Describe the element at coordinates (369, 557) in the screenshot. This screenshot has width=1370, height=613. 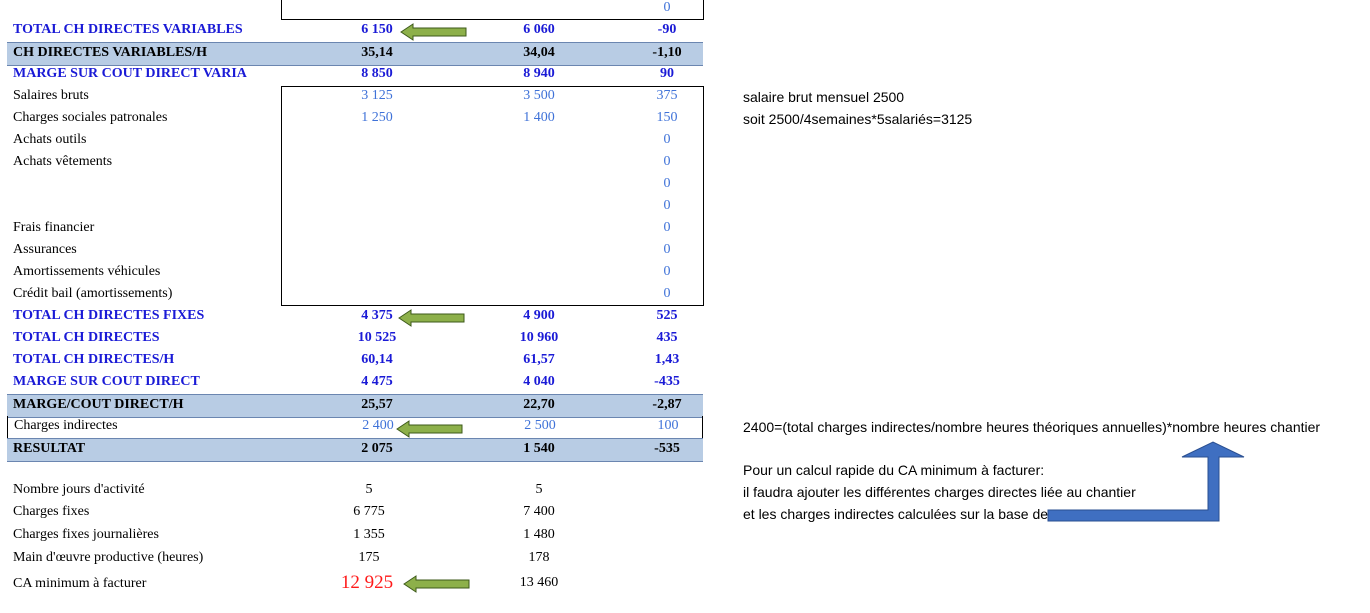
I see `cell-col1: 175` at that location.